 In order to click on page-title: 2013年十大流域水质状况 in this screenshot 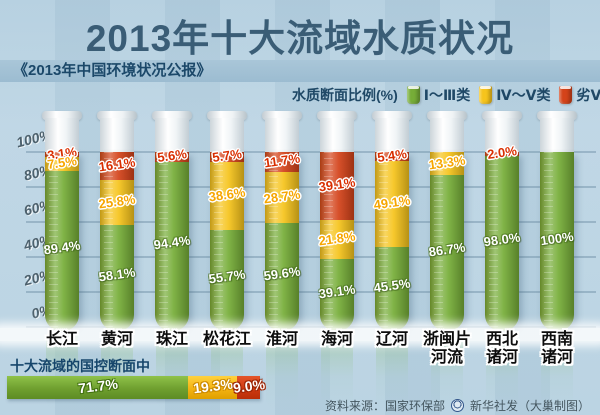, I will do `click(300, 38)`.